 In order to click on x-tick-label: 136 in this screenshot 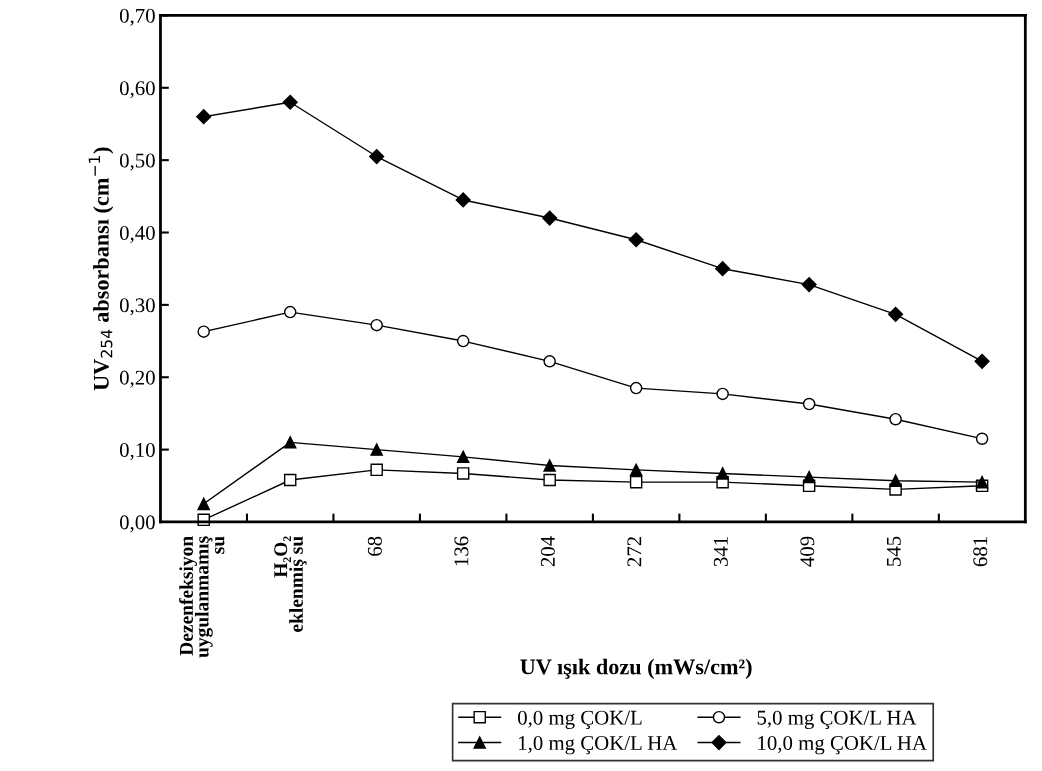, I will do `click(461, 551)`.